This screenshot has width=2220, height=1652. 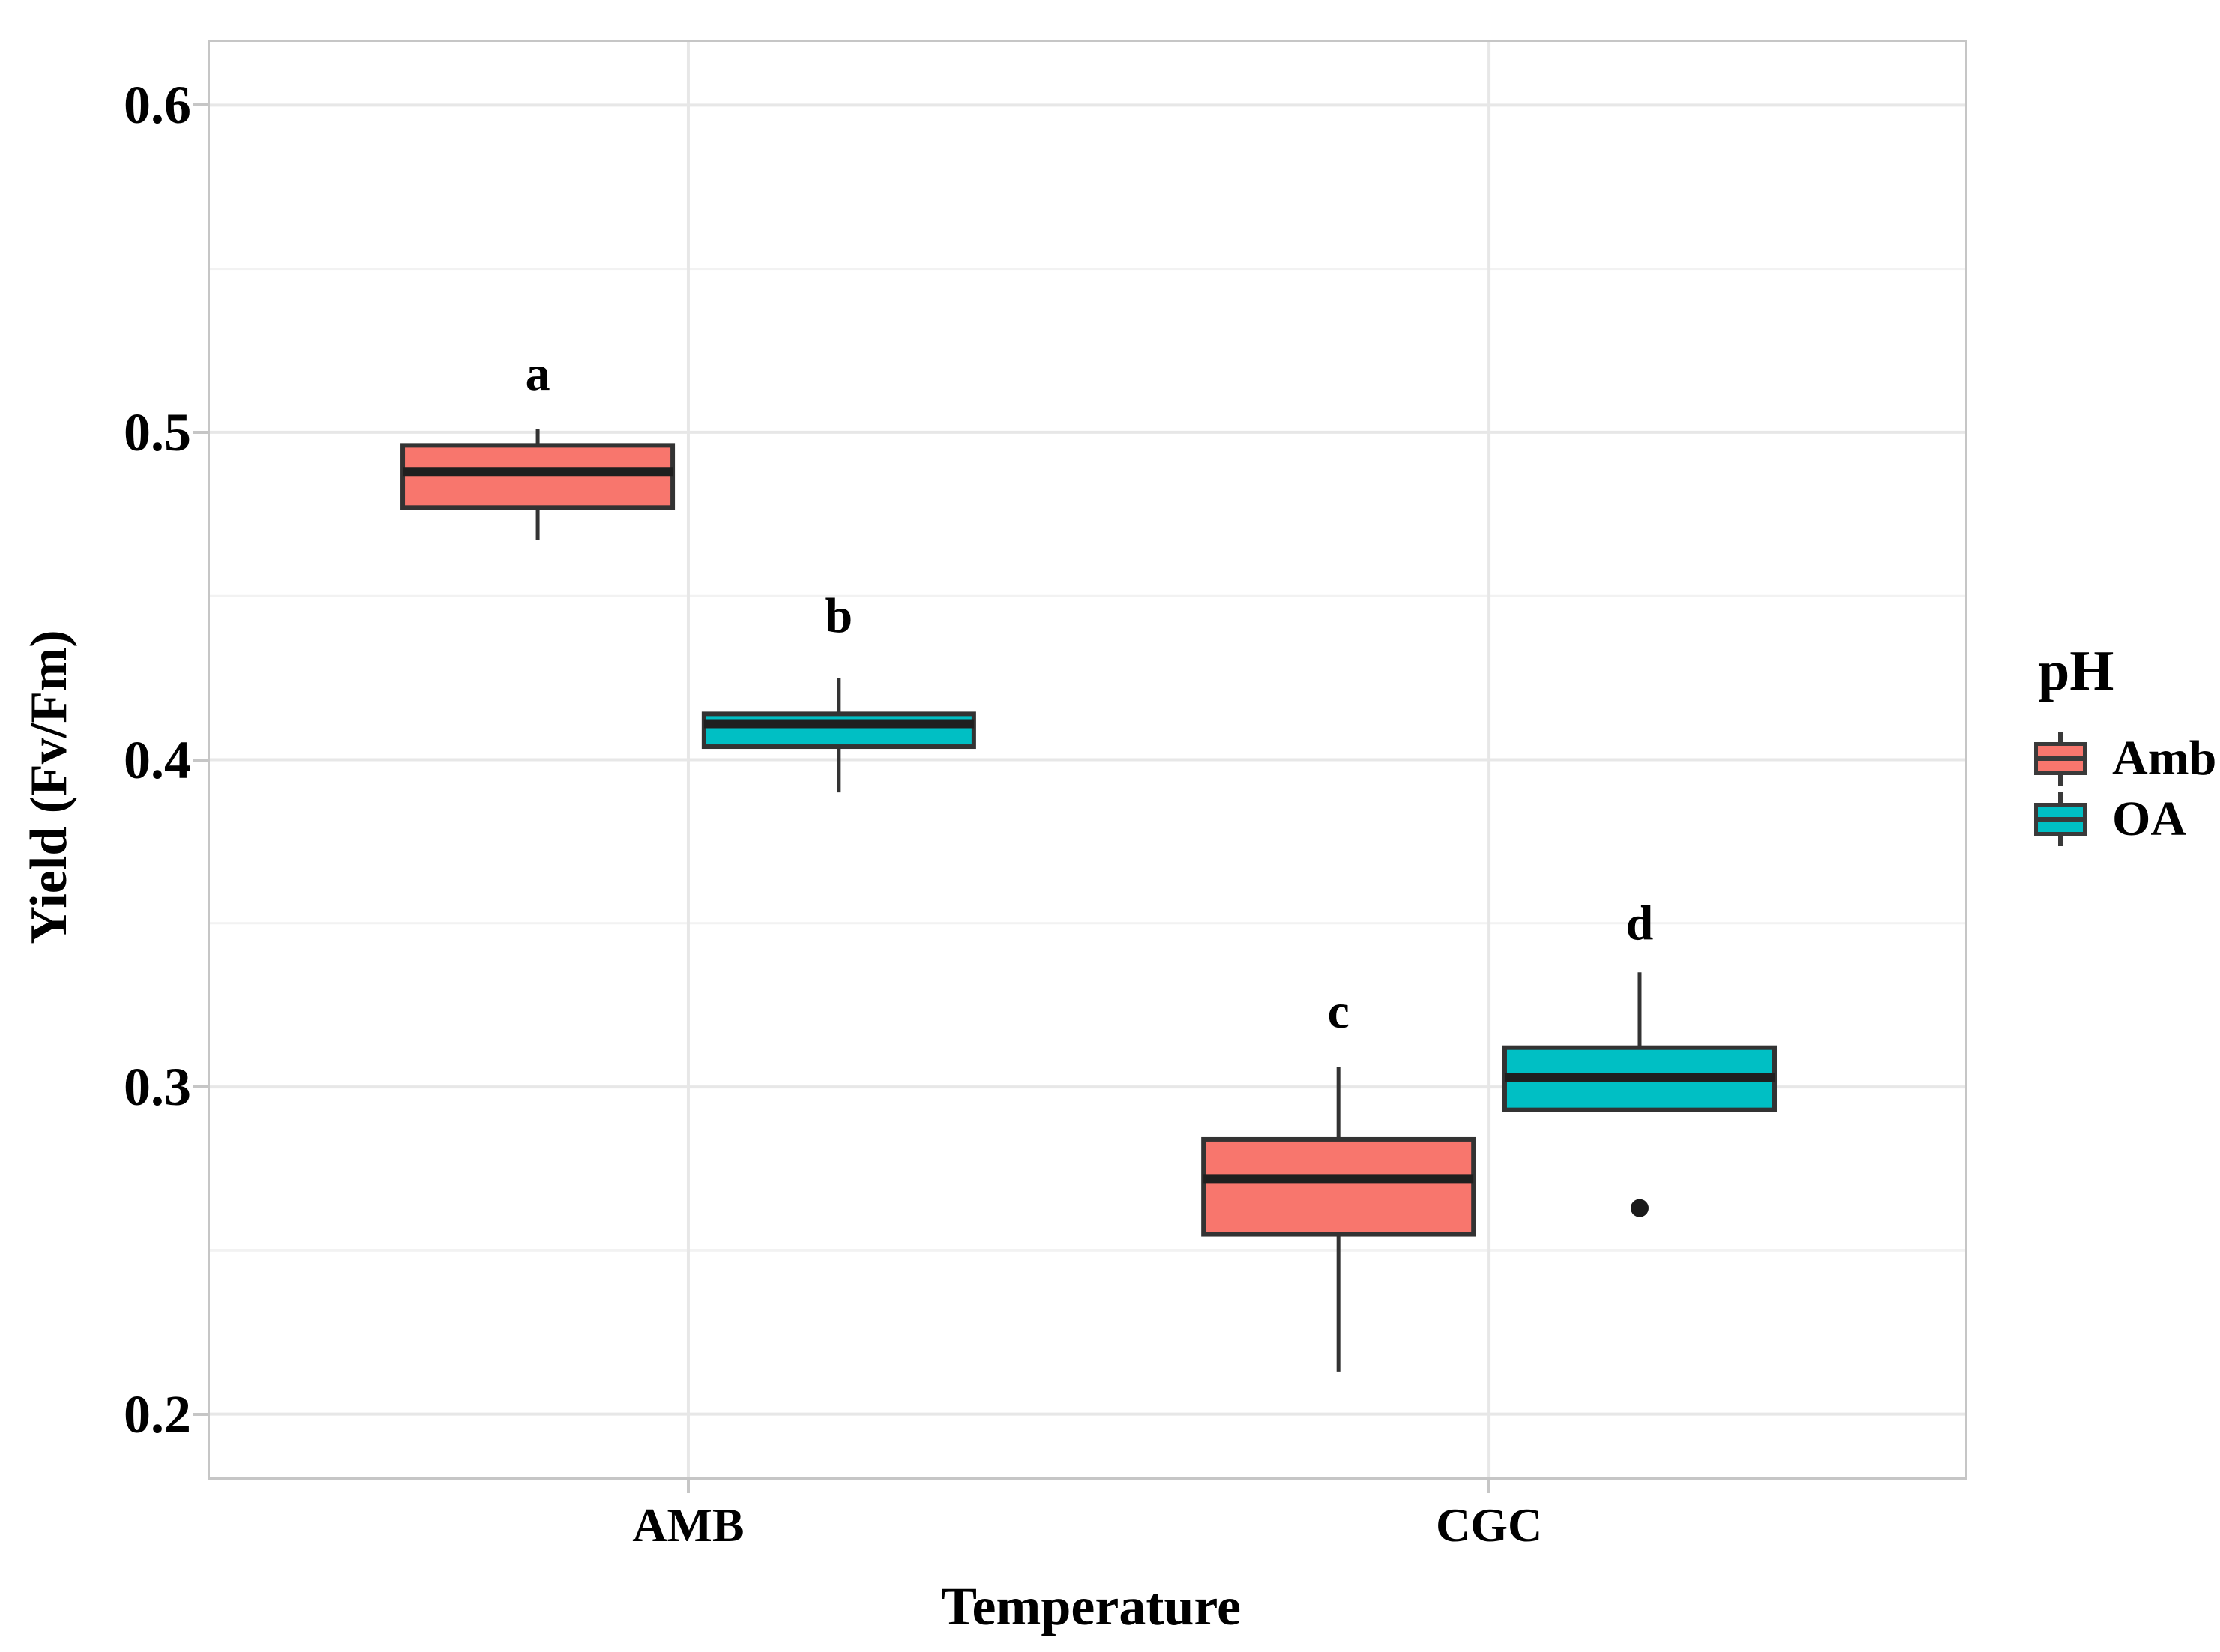 I want to click on sig-letter-b: b, so click(x=839, y=615).